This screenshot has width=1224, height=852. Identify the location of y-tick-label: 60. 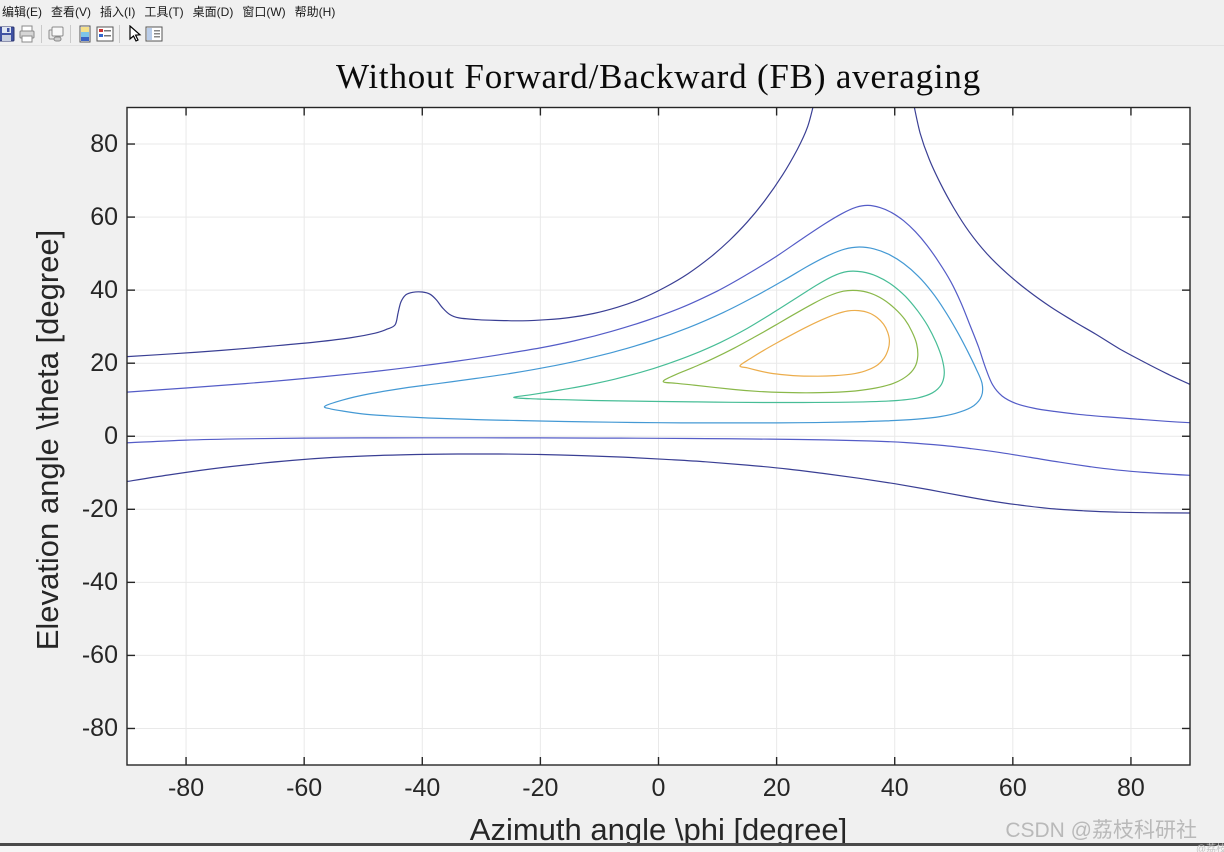
(104, 217).